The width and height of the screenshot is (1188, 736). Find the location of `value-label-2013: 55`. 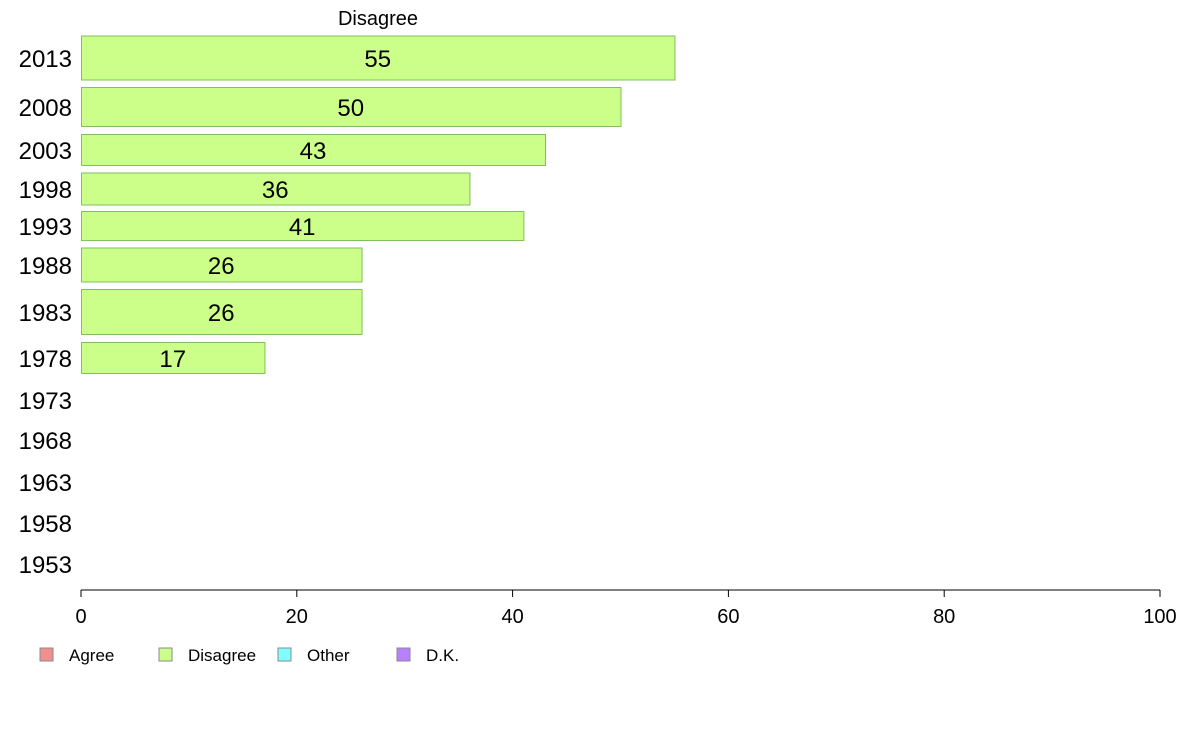

value-label-2013: 55 is located at coordinates (377, 59).